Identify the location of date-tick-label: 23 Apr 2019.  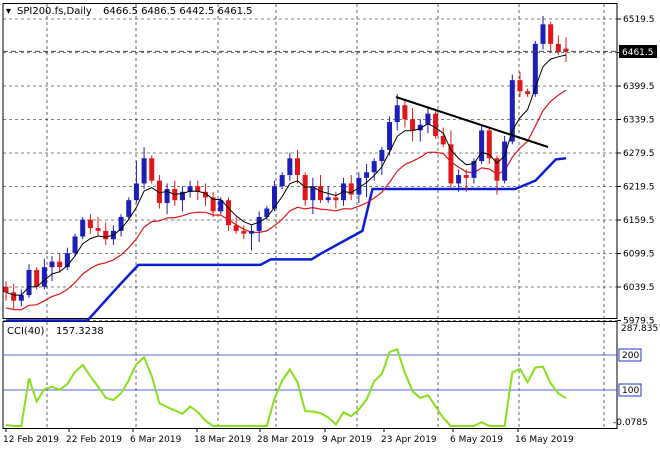
(409, 440).